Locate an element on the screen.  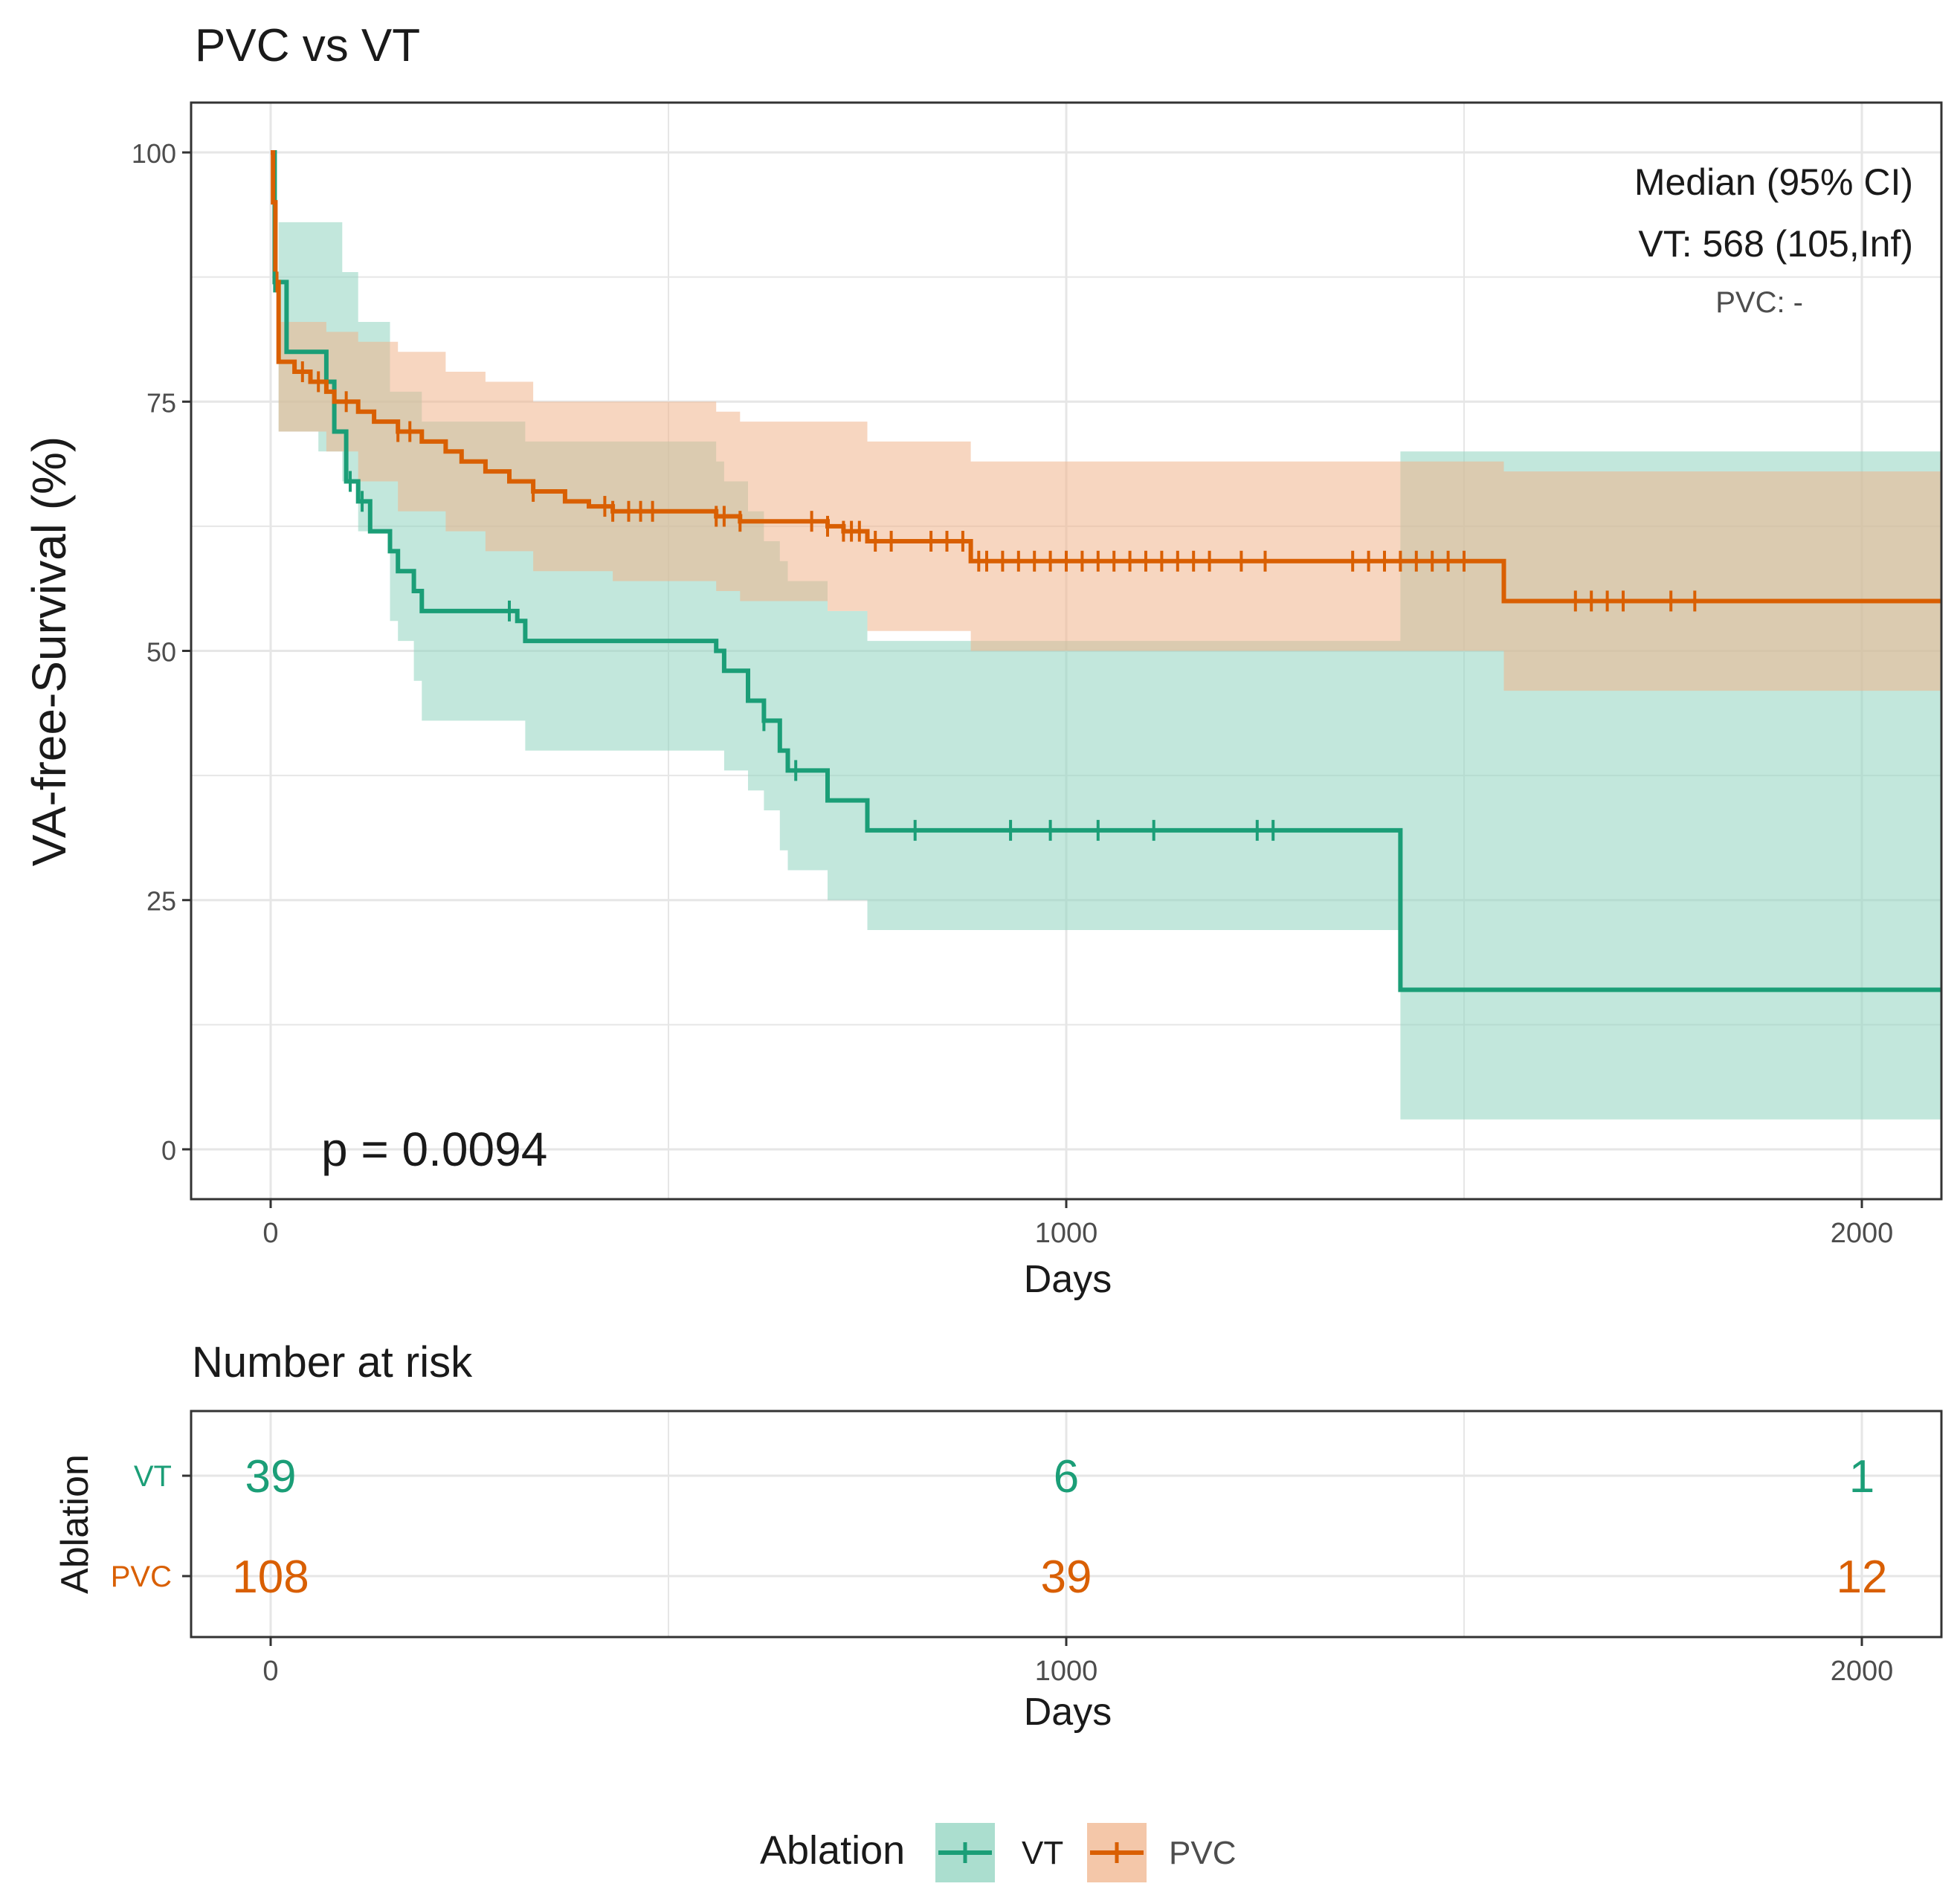
median-pvc: PVC: - is located at coordinates (1759, 302).